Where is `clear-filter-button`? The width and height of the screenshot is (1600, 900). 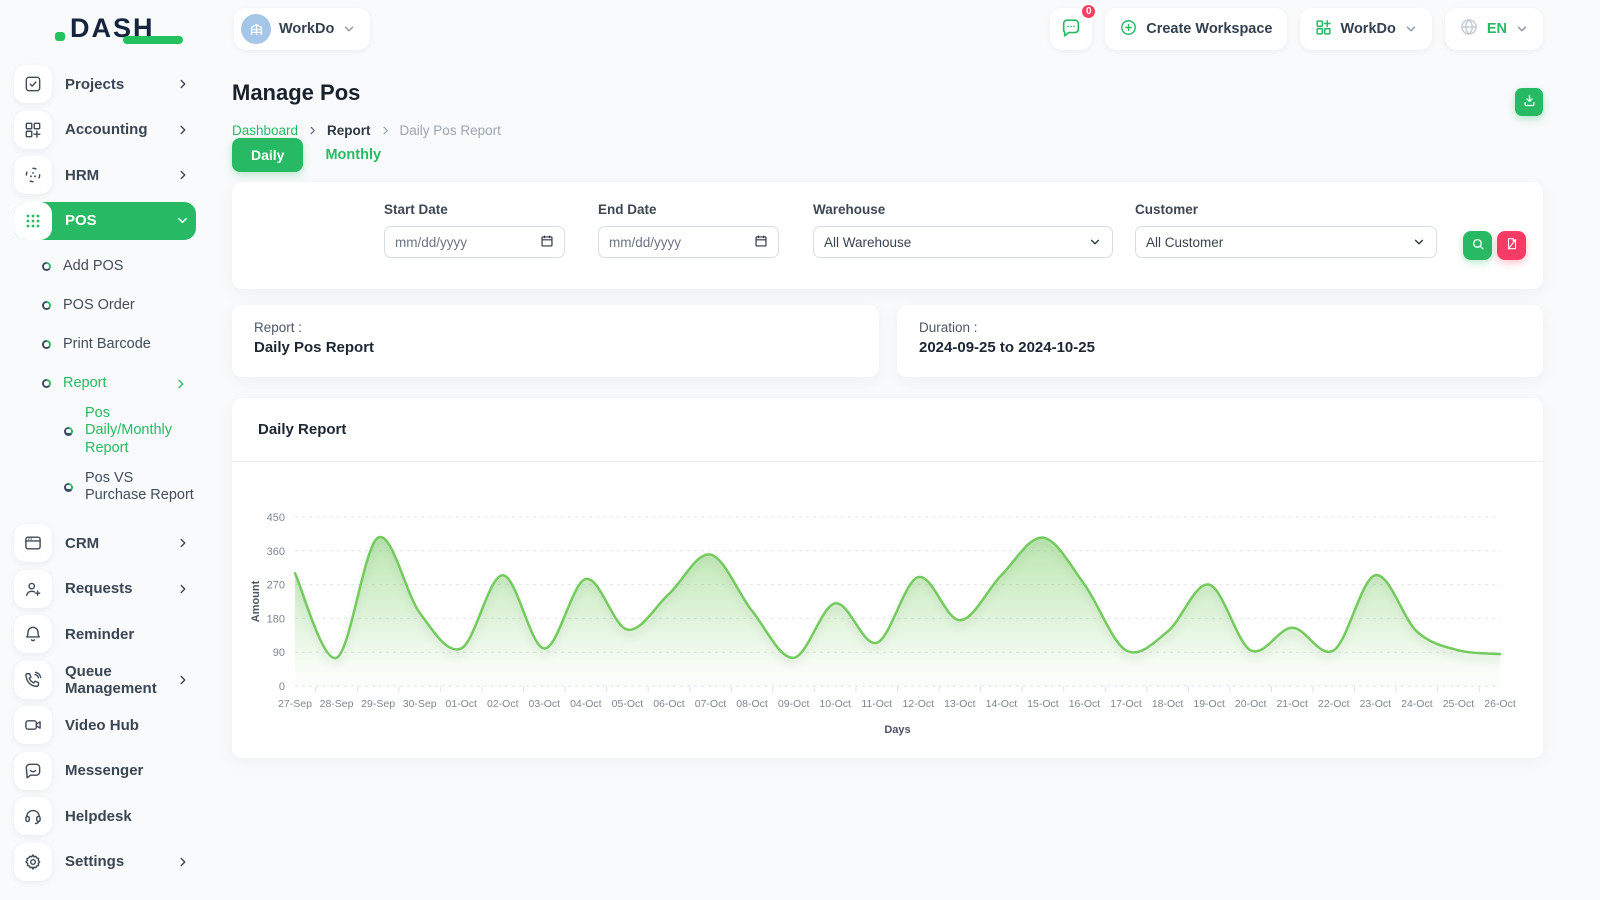
clear-filter-button is located at coordinates (1511, 245).